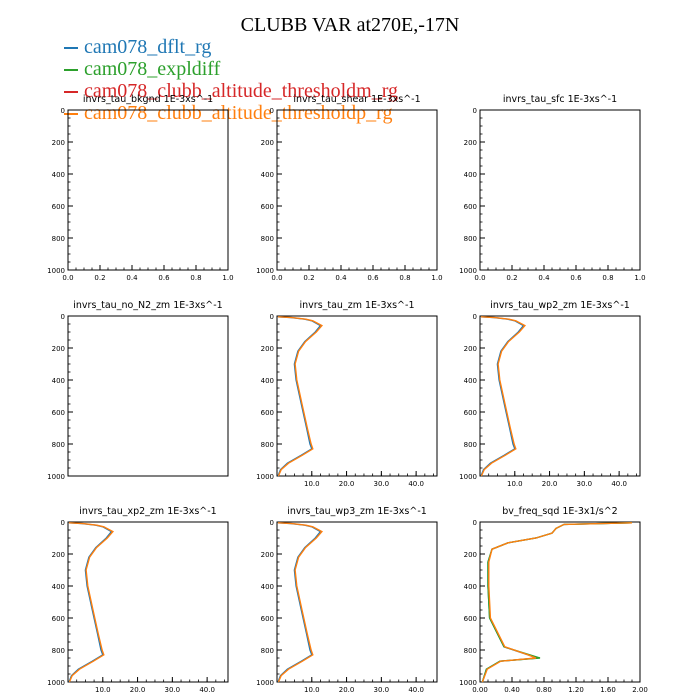 The image size is (700, 700). What do you see at coordinates (512, 690) in the screenshot?
I see `x-tick-label: 0.40` at bounding box center [512, 690].